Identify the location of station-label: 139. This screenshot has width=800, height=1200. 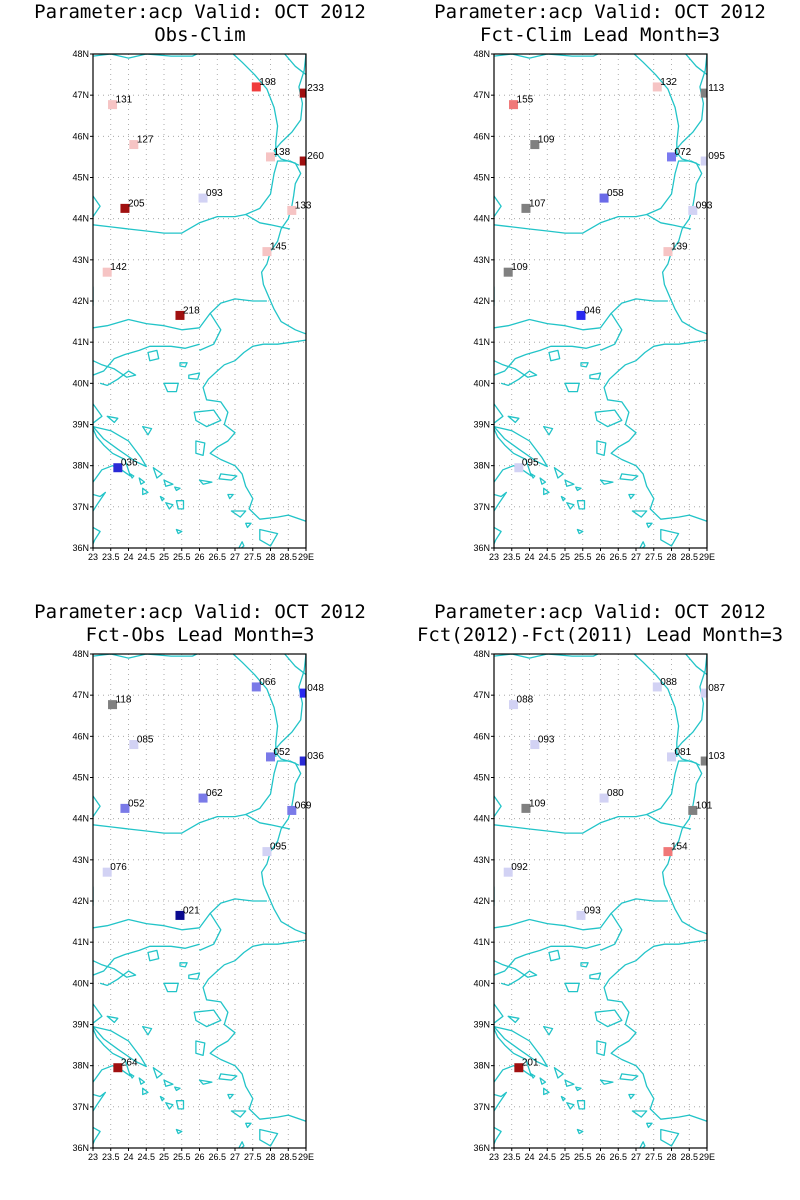
(679, 247).